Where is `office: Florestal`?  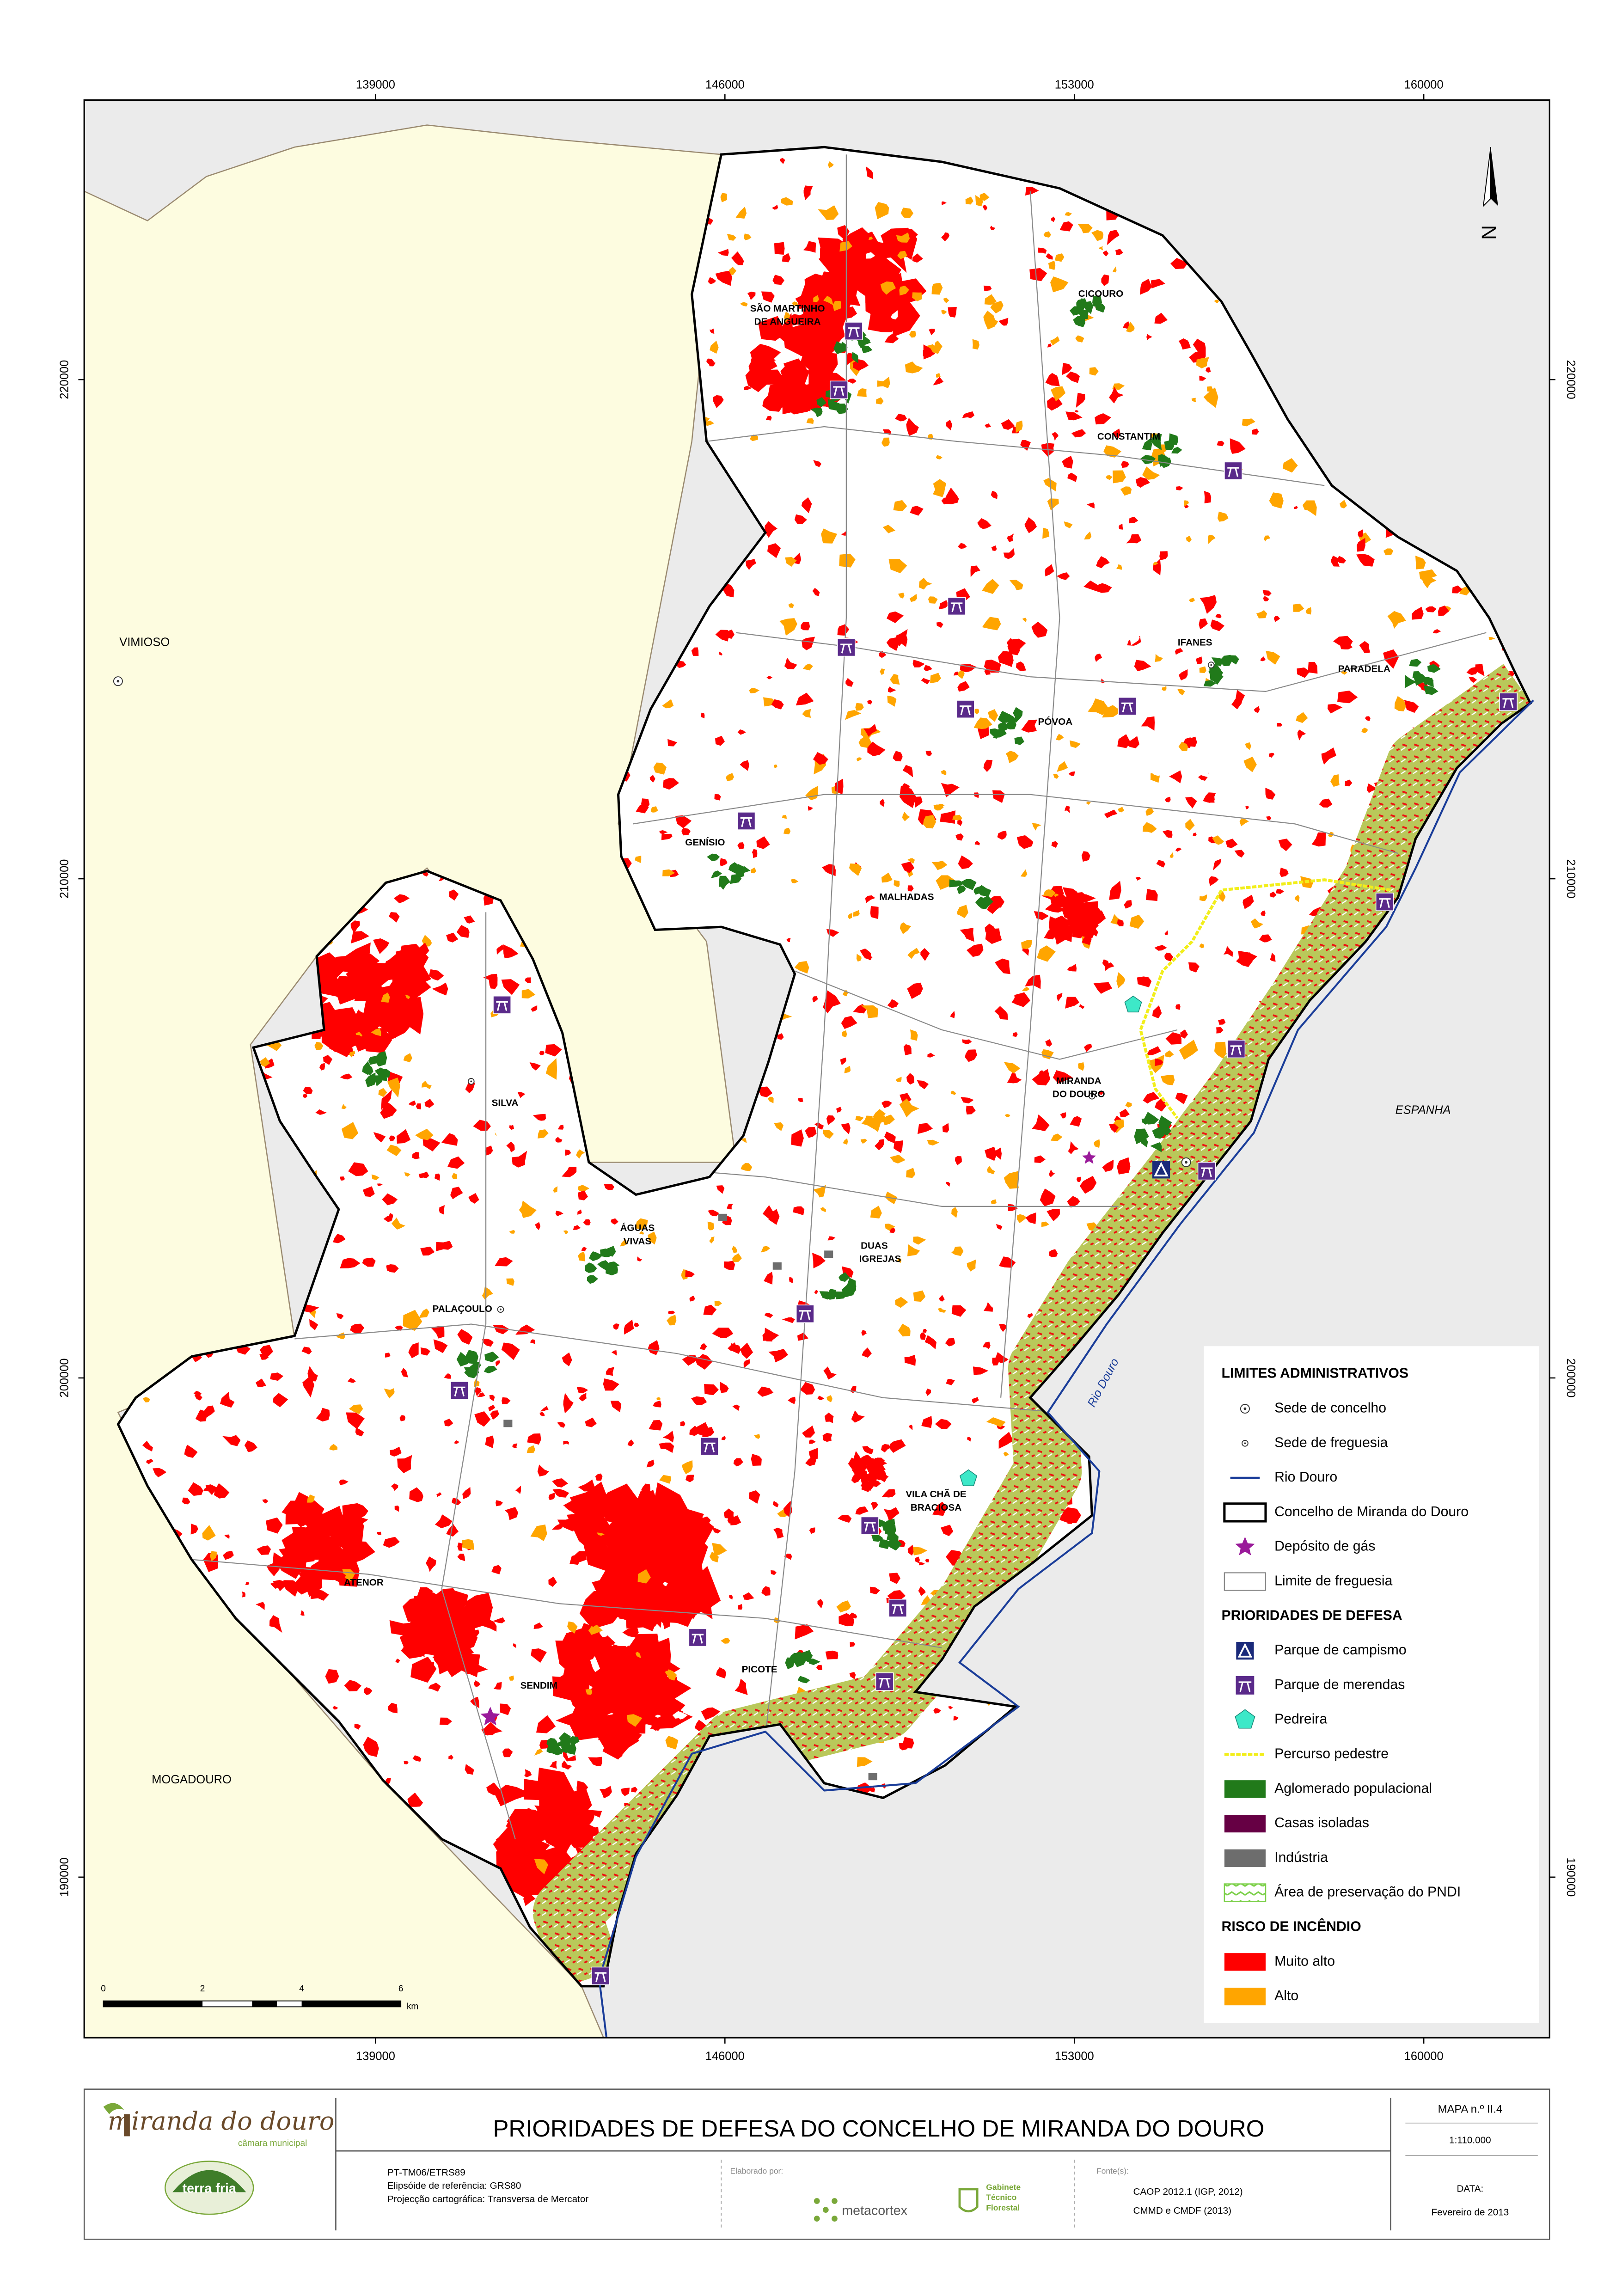 office: Florestal is located at coordinates (1003, 2207).